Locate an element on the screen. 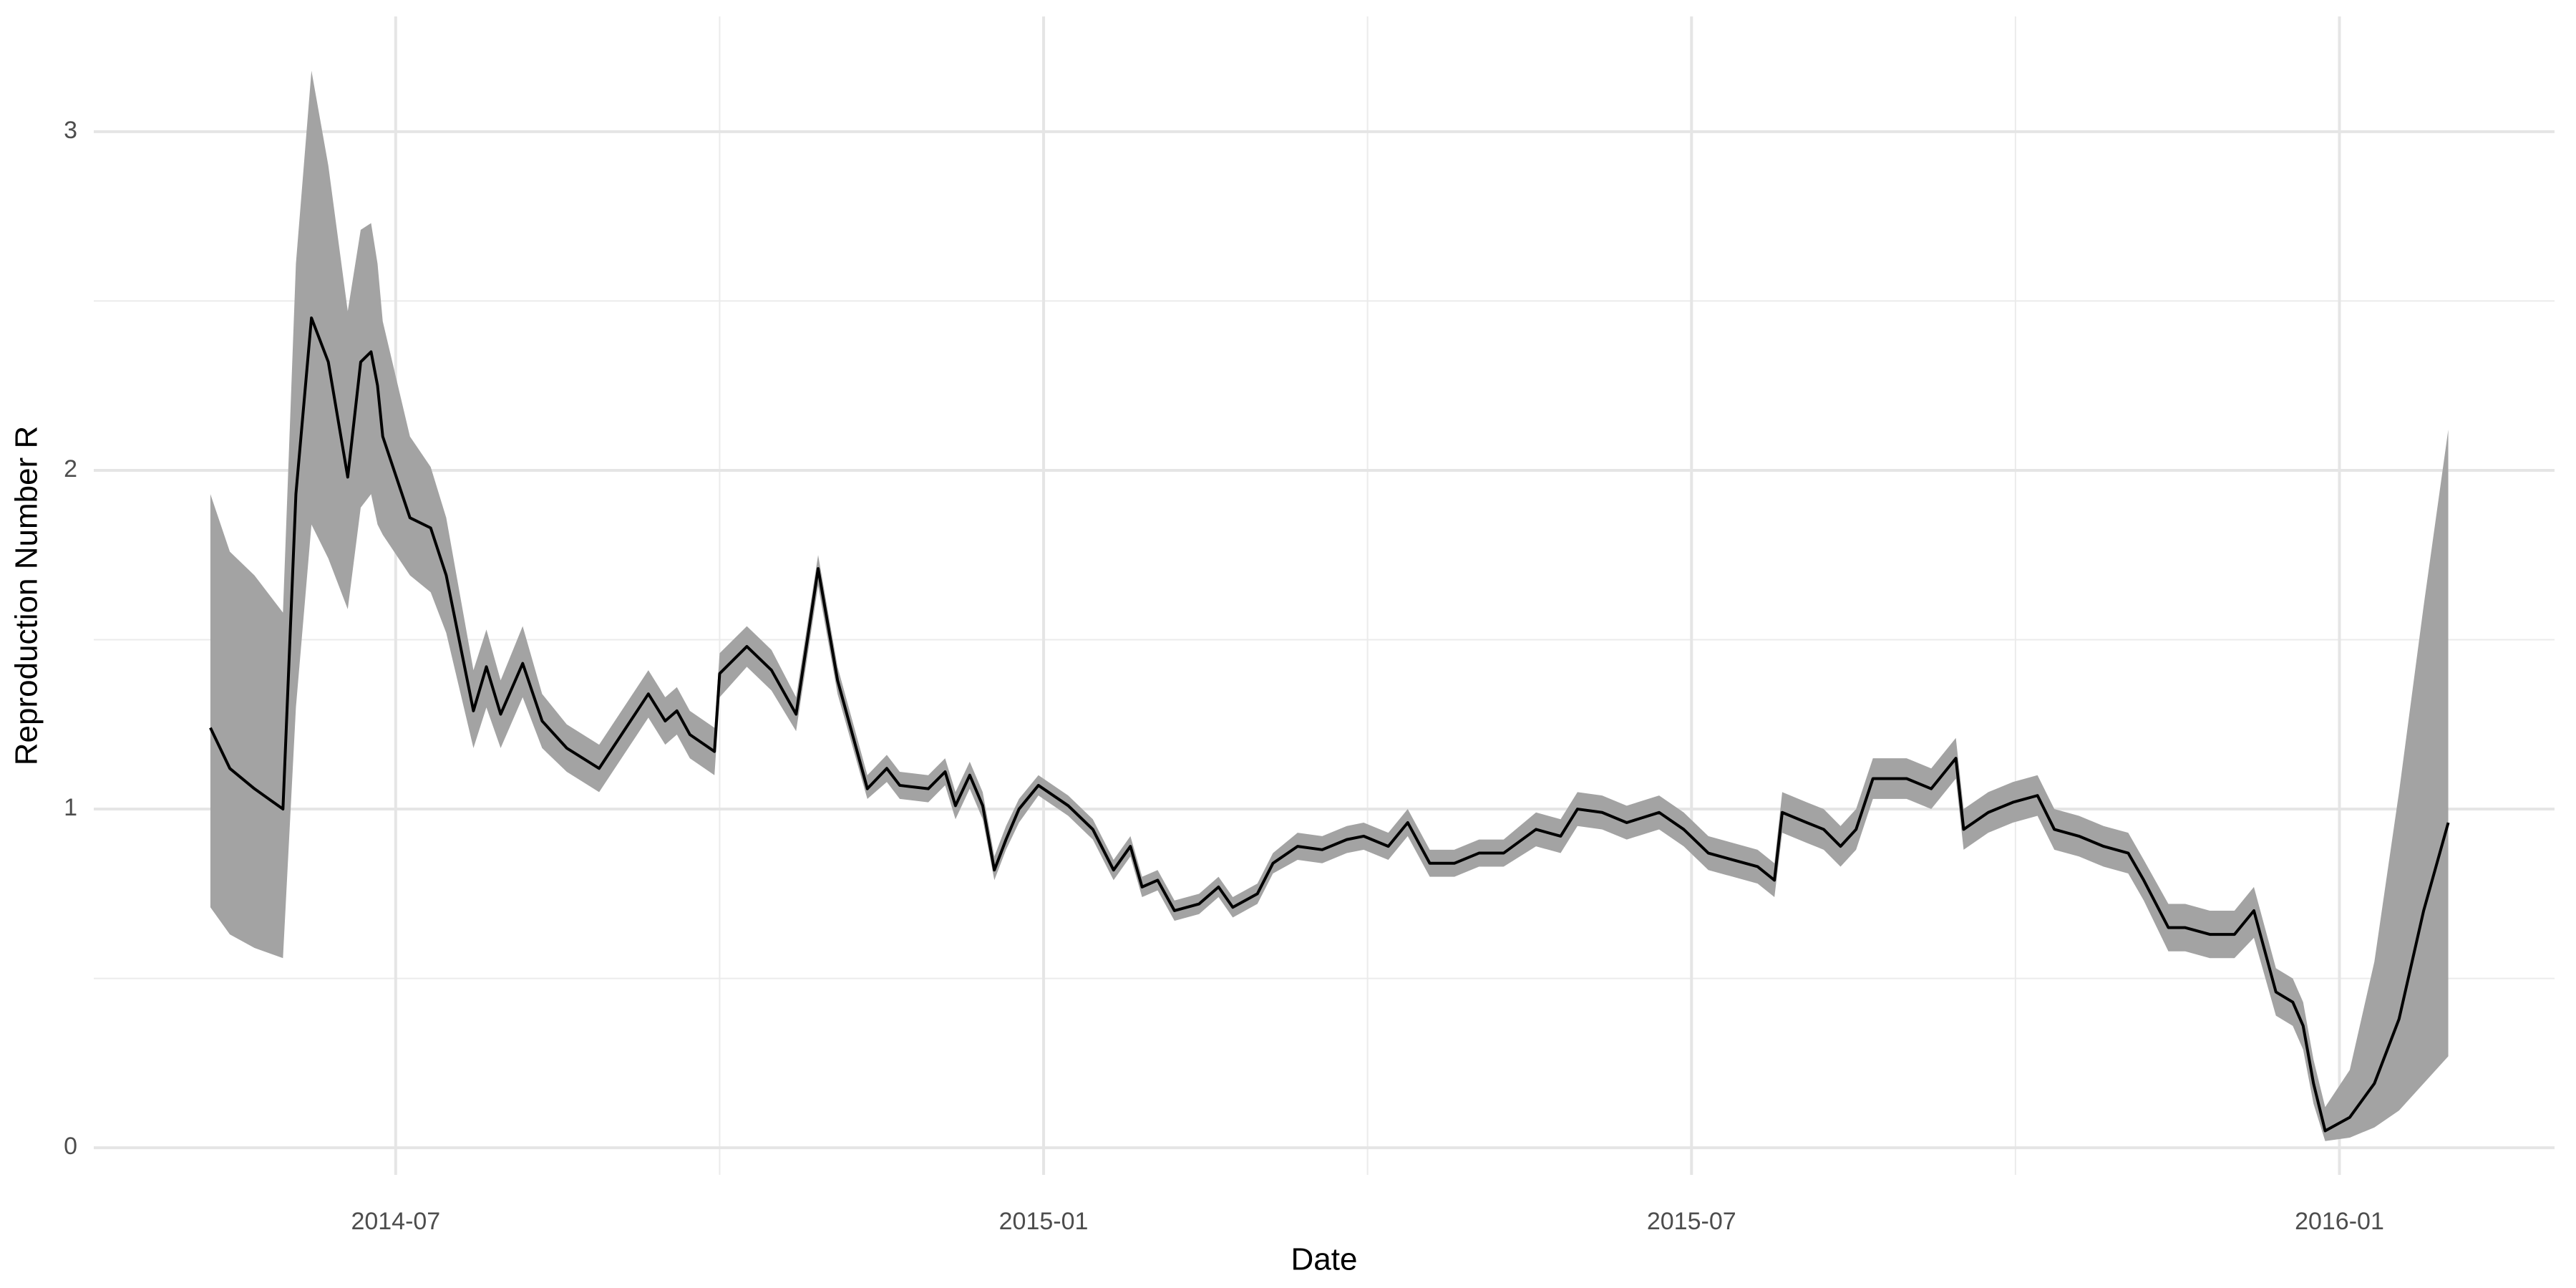  x-tick-label: 2015-01 is located at coordinates (1044, 1221).